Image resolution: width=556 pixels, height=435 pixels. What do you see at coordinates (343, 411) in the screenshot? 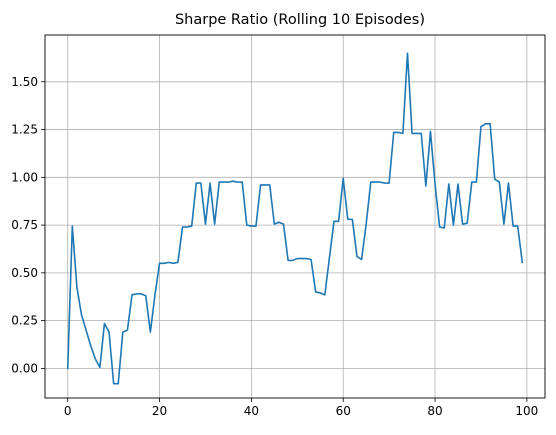
I see `x-tick-label: 60` at bounding box center [343, 411].